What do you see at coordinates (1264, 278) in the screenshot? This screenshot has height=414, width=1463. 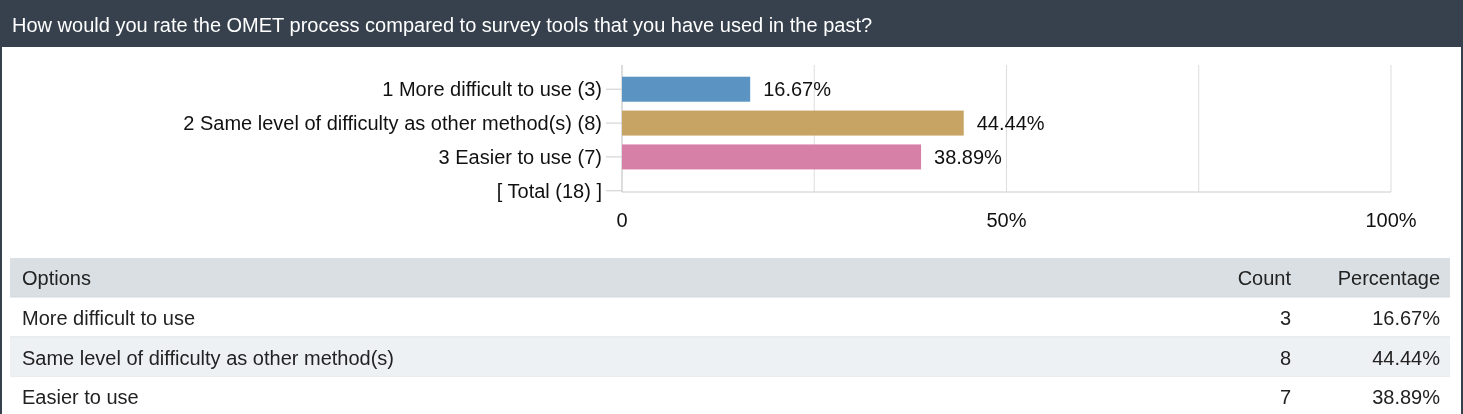 I see `text: Count` at bounding box center [1264, 278].